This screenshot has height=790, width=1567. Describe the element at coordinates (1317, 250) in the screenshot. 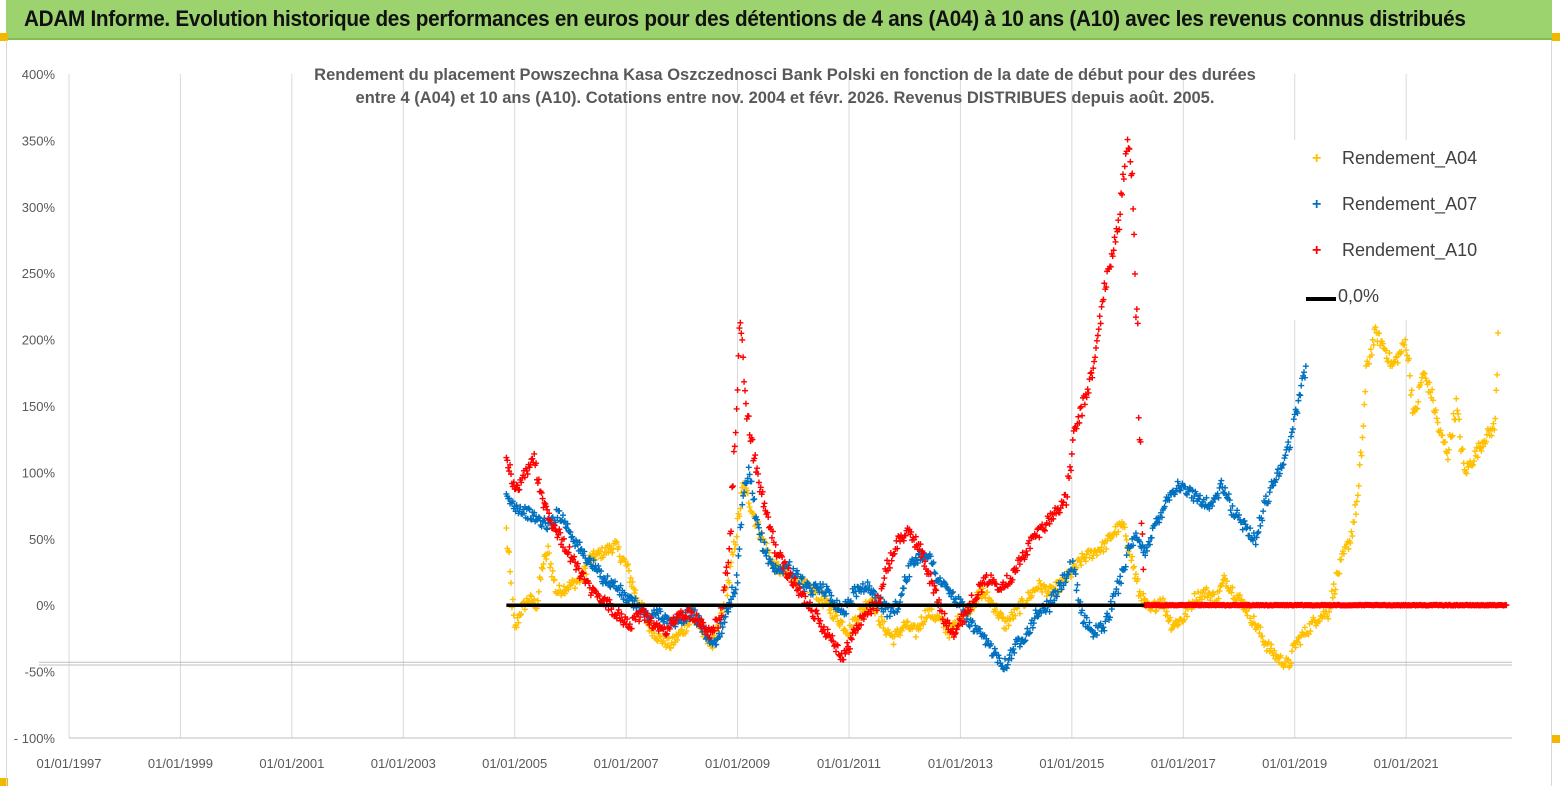

I see `legend-marker-a10: +` at that location.